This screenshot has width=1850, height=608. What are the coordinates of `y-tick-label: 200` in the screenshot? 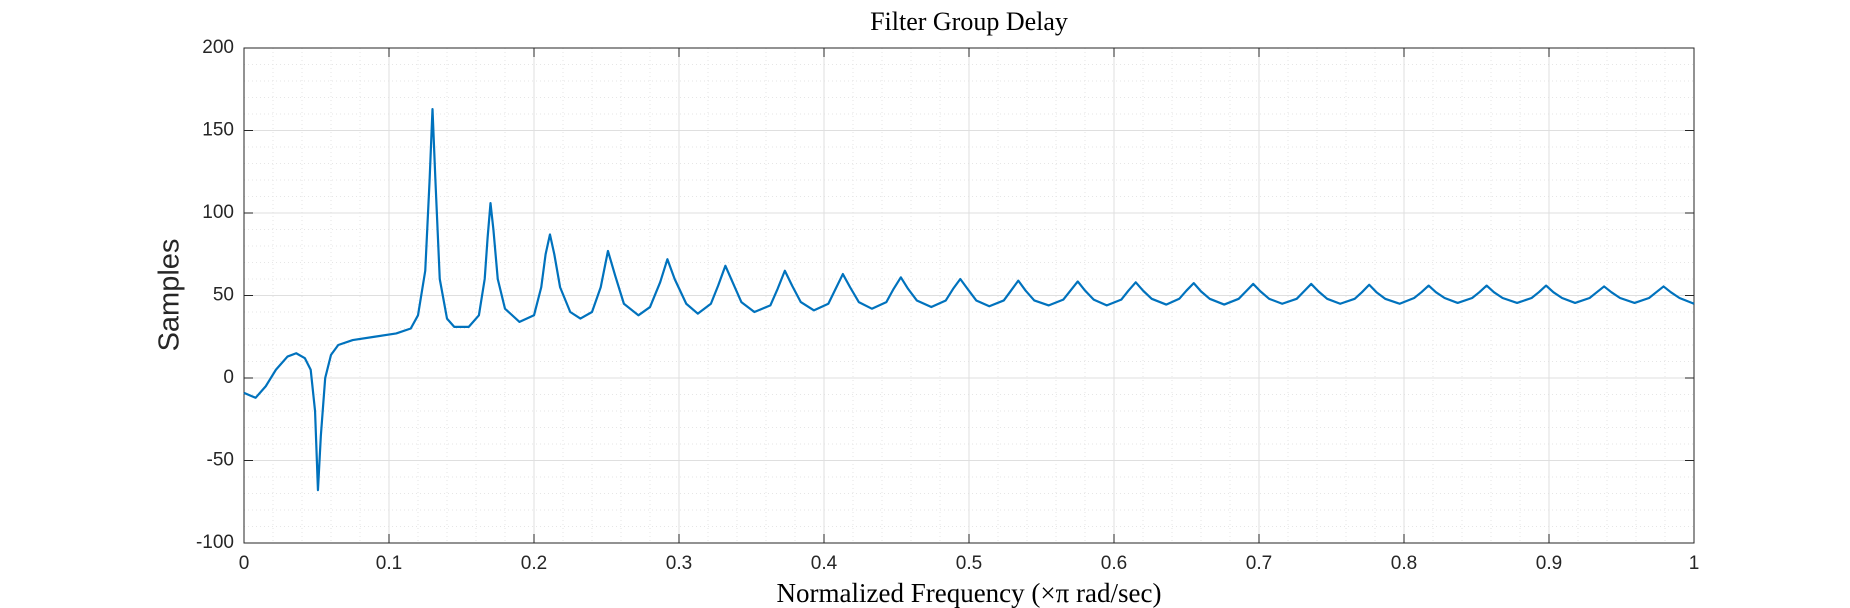 It's located at (218, 47).